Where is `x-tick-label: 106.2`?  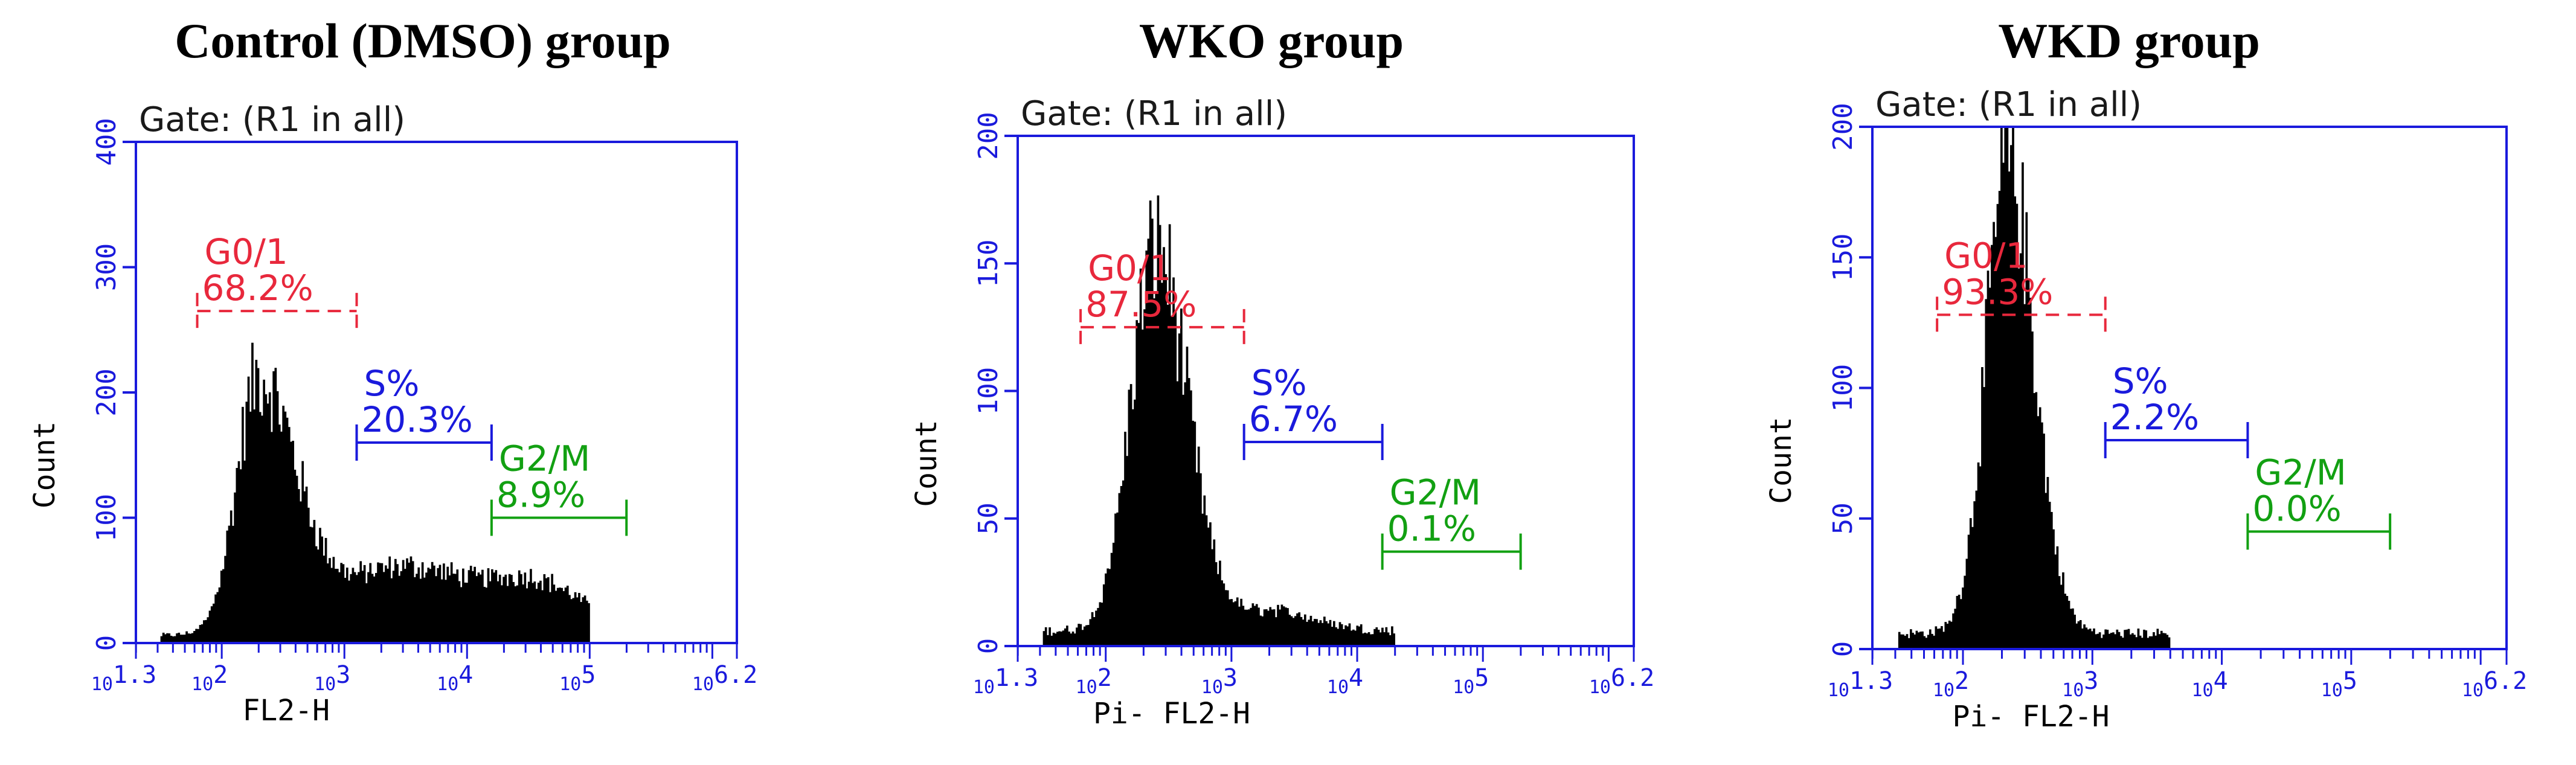
x-tick-label: 106.2 is located at coordinates (1622, 681).